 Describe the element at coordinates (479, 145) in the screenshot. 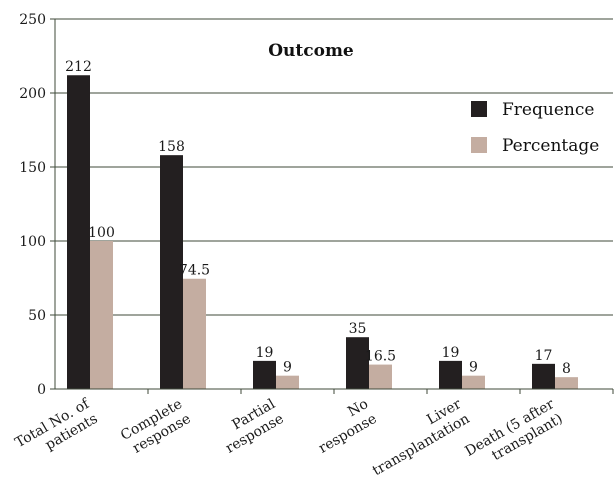

I see `legend-swatch-percentage` at that location.